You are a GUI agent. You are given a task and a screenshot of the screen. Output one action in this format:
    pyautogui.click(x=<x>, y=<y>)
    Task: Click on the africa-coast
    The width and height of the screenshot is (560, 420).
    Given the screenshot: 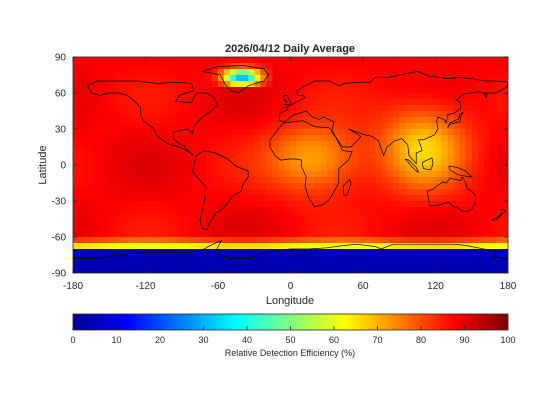 What is the action you would take?
    pyautogui.click(x=311, y=164)
    